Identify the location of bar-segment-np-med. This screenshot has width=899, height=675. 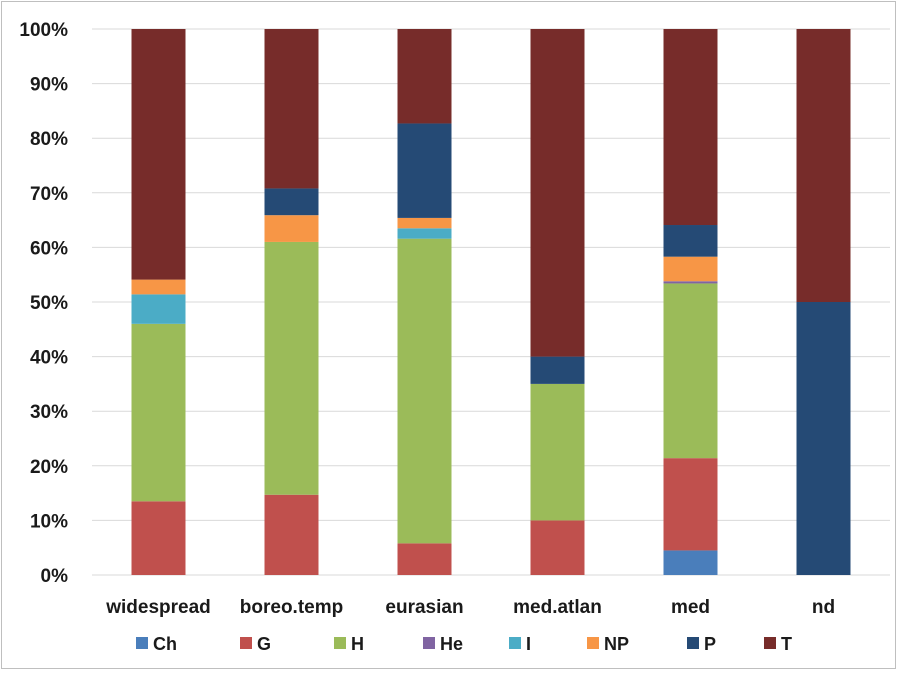
(690, 269).